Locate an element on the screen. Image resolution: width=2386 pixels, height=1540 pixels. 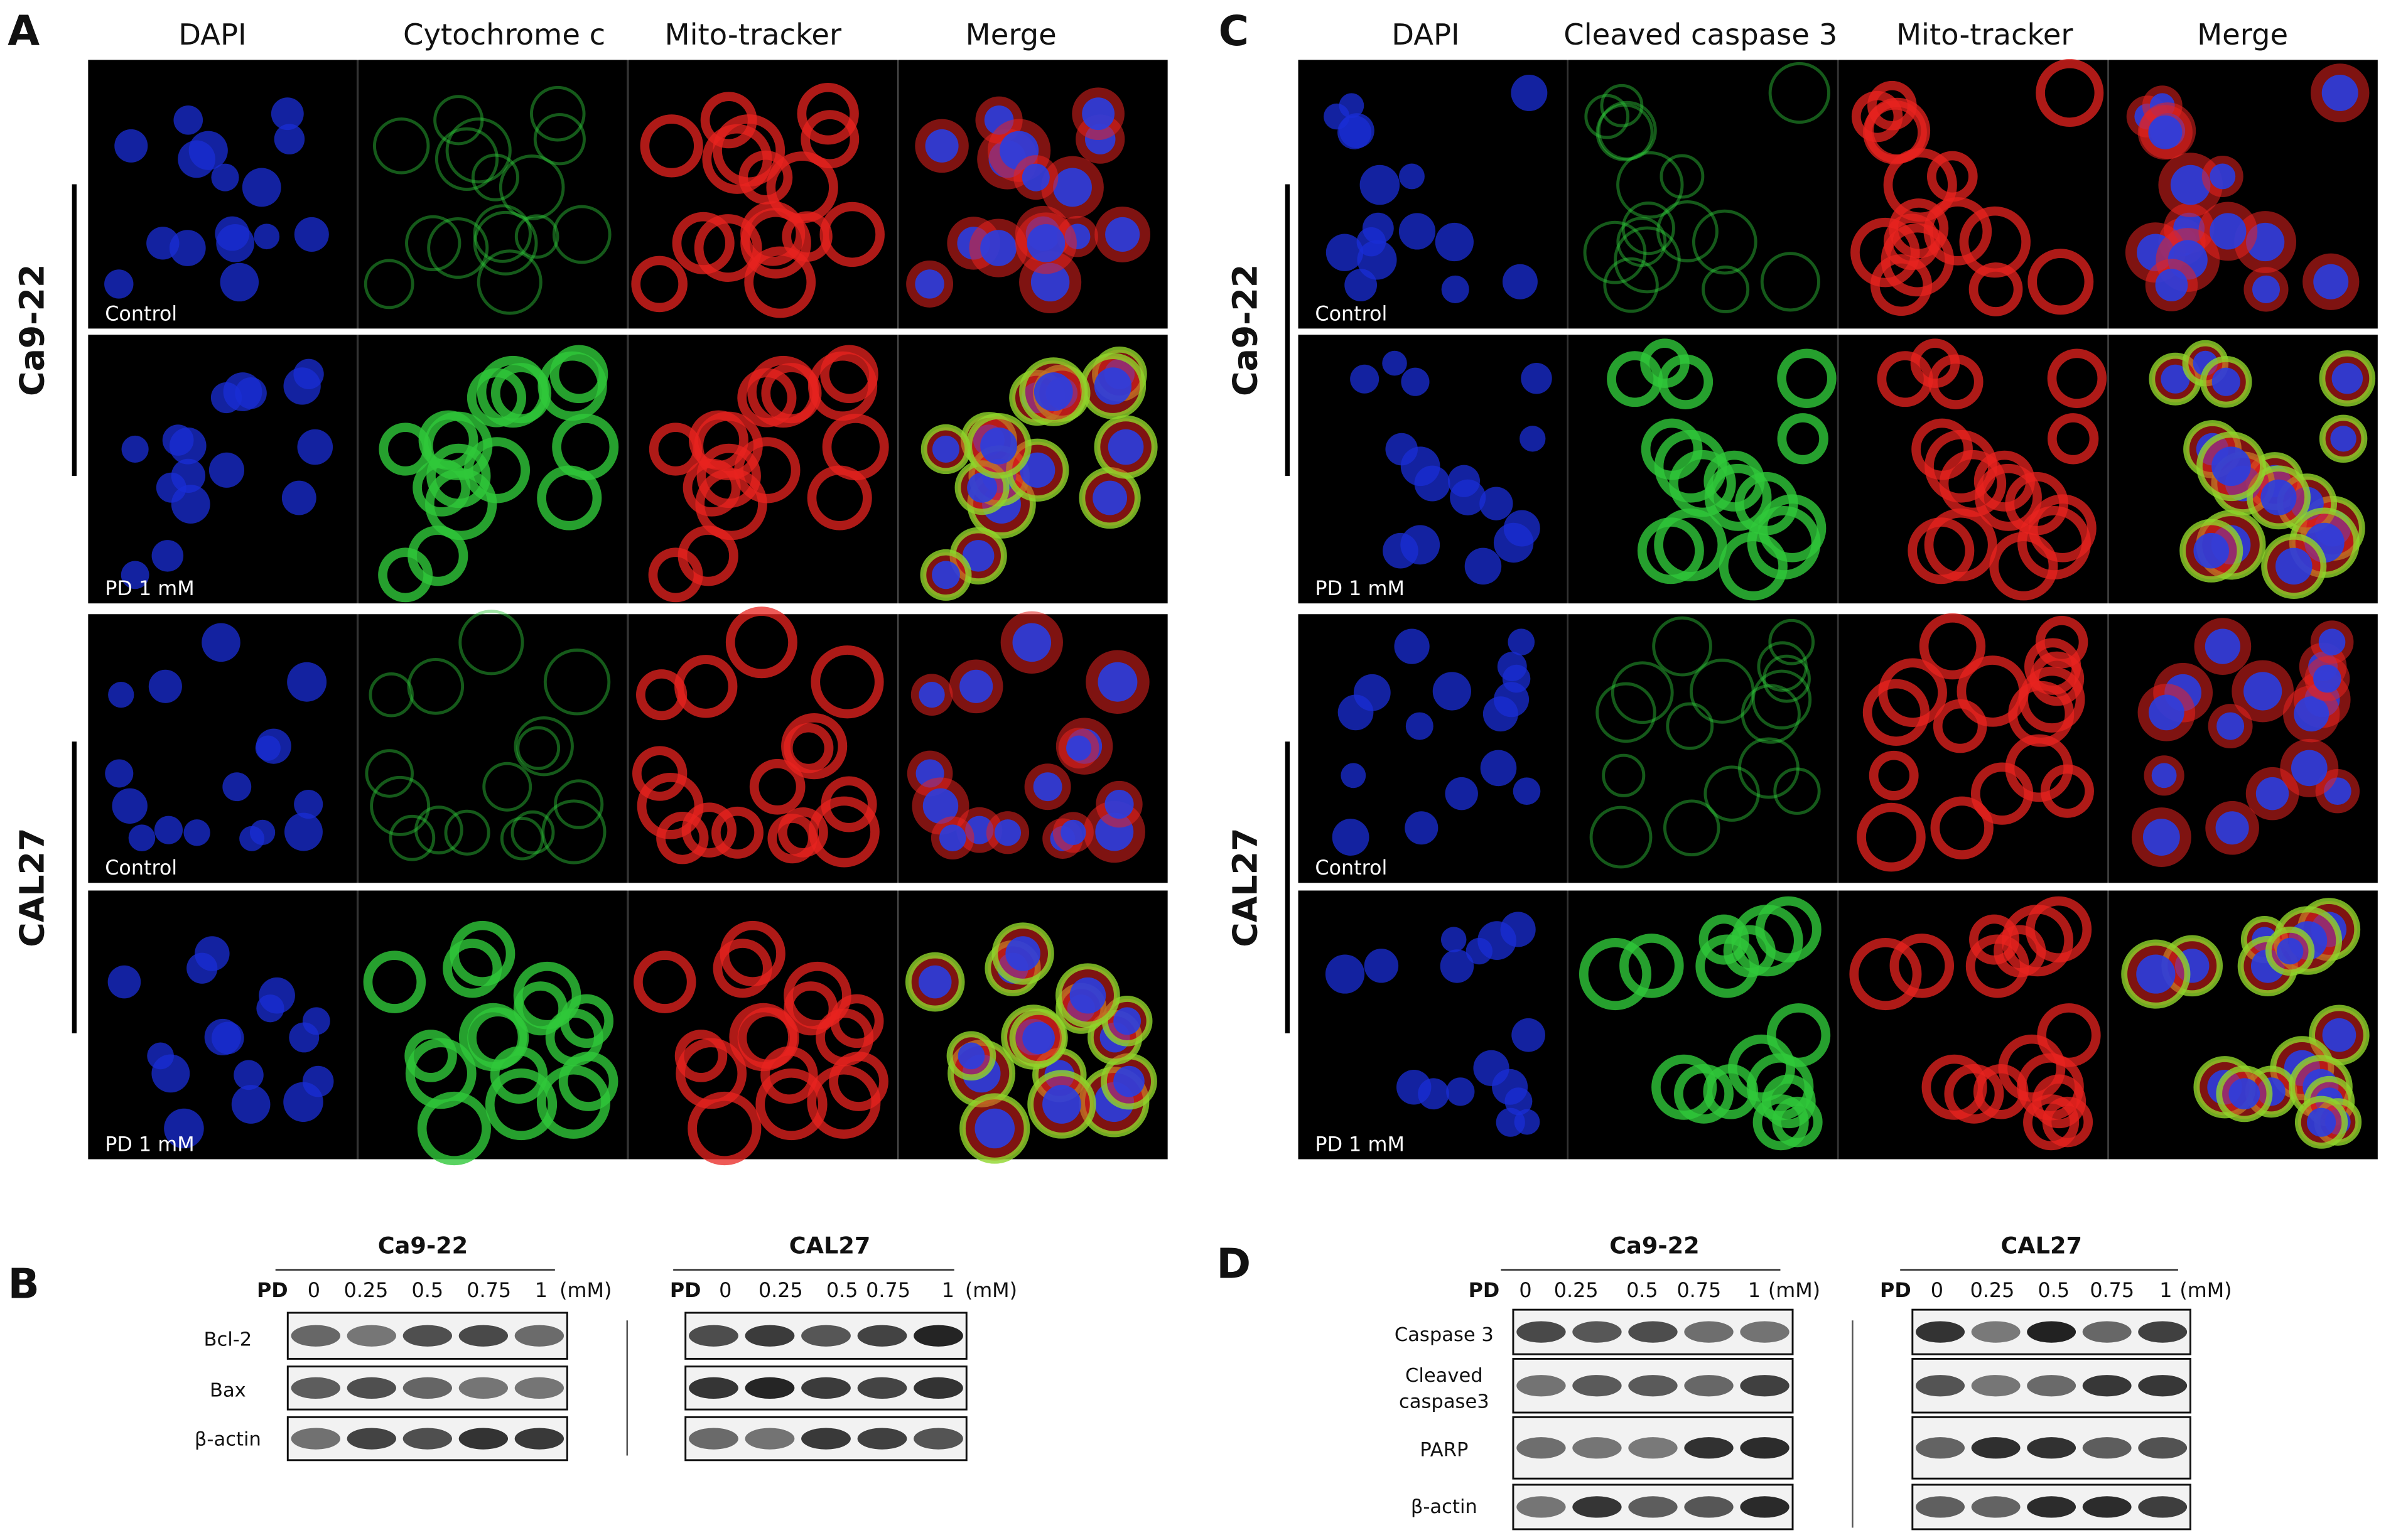
treatment: PD is located at coordinates (1484, 1290).